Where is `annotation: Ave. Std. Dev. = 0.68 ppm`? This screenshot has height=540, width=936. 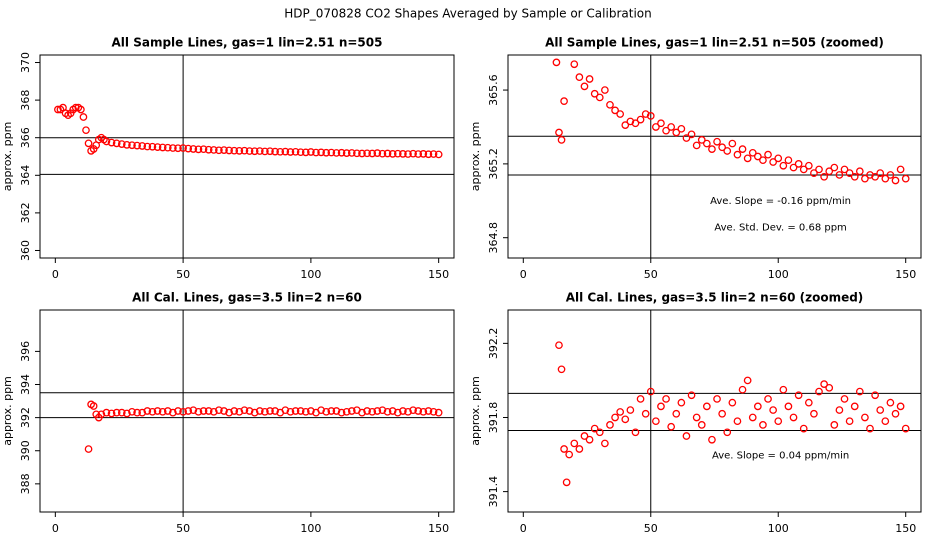 annotation: Ave. Std. Dev. = 0.68 ppm is located at coordinates (780, 228).